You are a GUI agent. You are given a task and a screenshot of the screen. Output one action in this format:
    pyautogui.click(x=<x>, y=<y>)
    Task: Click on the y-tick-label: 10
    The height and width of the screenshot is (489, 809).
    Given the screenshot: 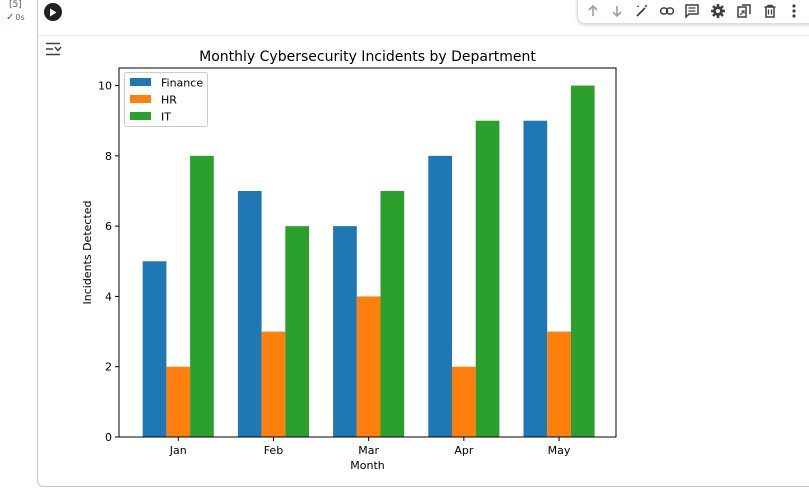 What is the action you would take?
    pyautogui.click(x=105, y=86)
    